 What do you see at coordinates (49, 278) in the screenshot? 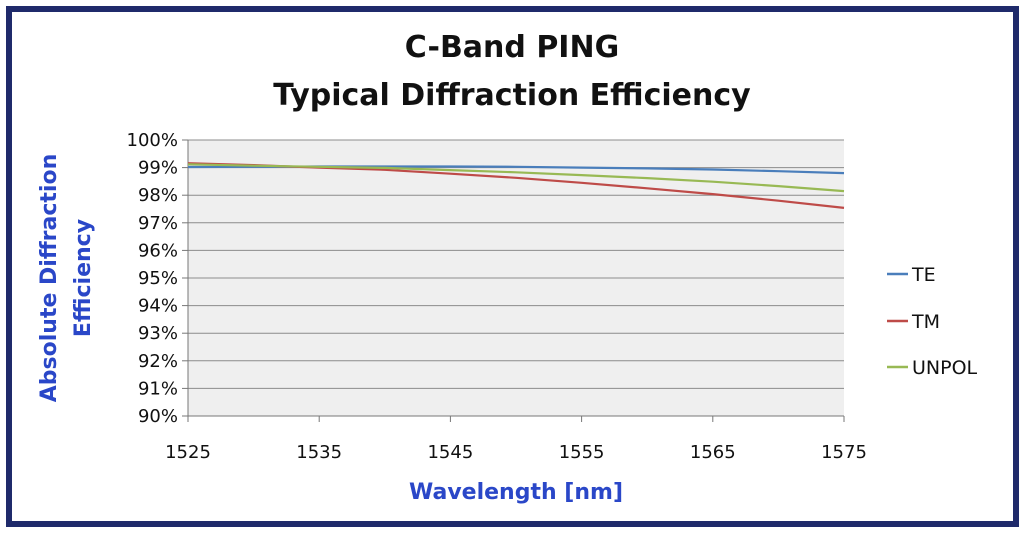
I see `y-axis-label-line-1: Absolute Diffraction` at bounding box center [49, 278].